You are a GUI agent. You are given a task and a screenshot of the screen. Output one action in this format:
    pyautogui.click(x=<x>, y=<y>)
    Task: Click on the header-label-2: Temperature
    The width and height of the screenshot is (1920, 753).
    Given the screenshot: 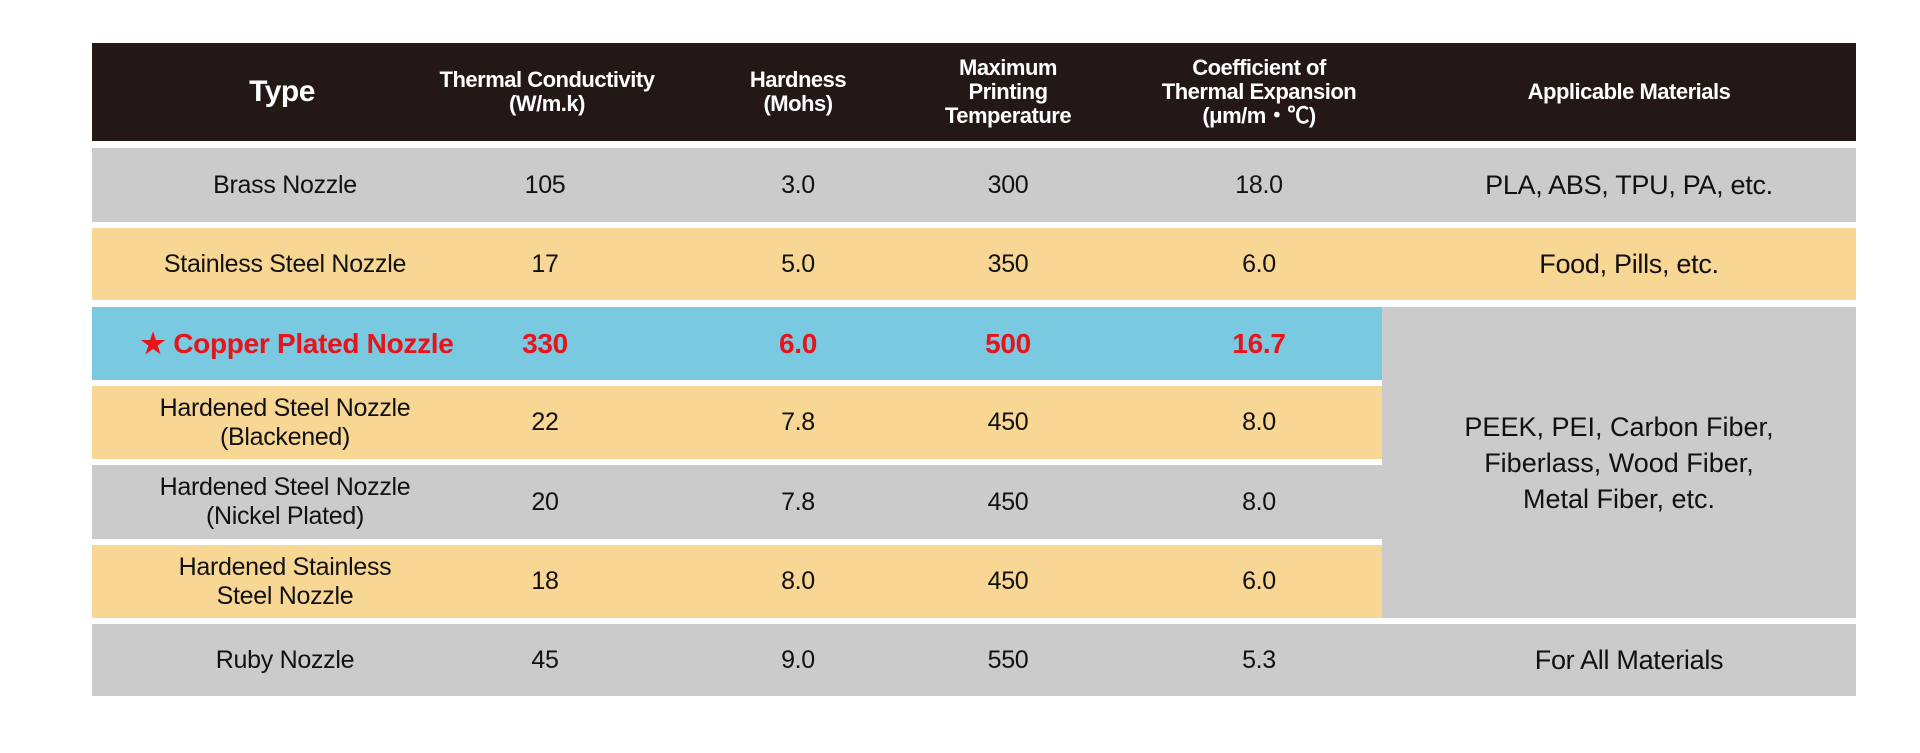 What is the action you would take?
    pyautogui.click(x=1008, y=115)
    